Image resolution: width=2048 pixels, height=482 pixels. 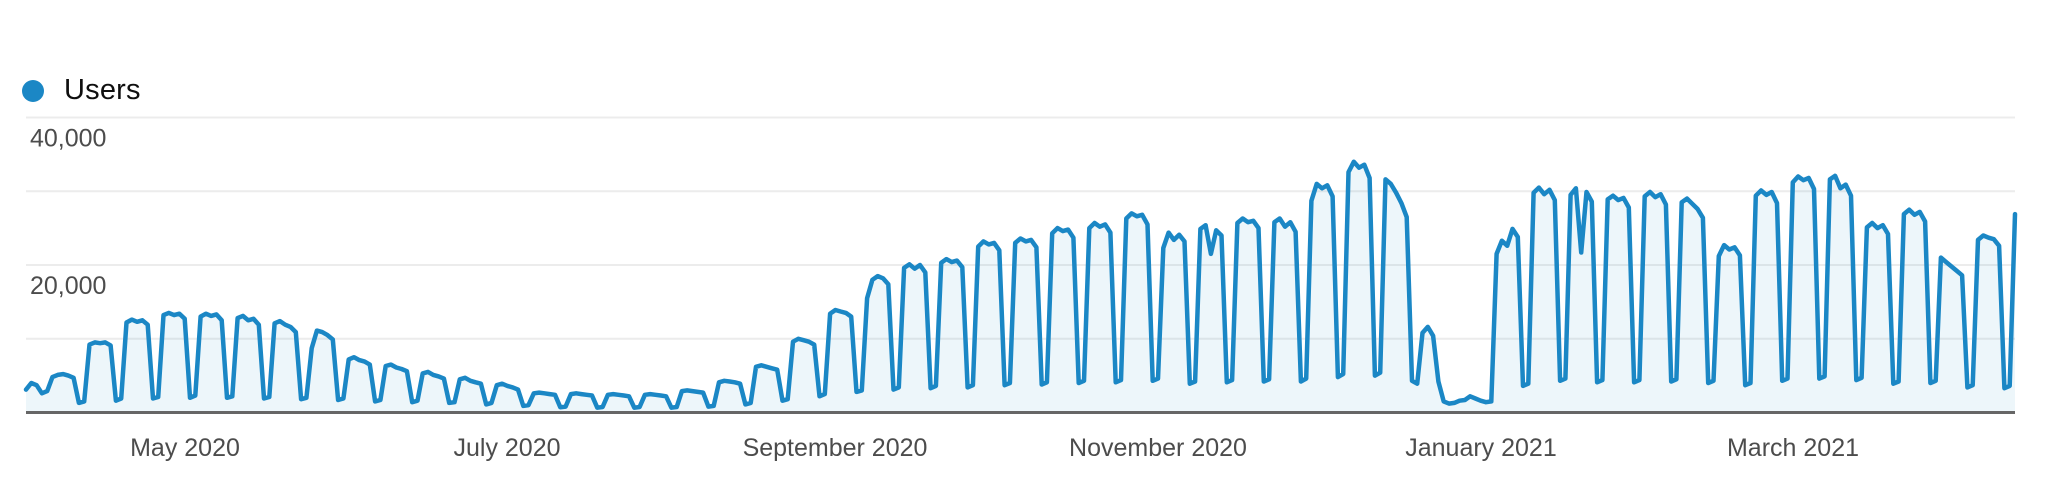 What do you see at coordinates (506, 448) in the screenshot?
I see `x-axis-label-july-2020: July 2020` at bounding box center [506, 448].